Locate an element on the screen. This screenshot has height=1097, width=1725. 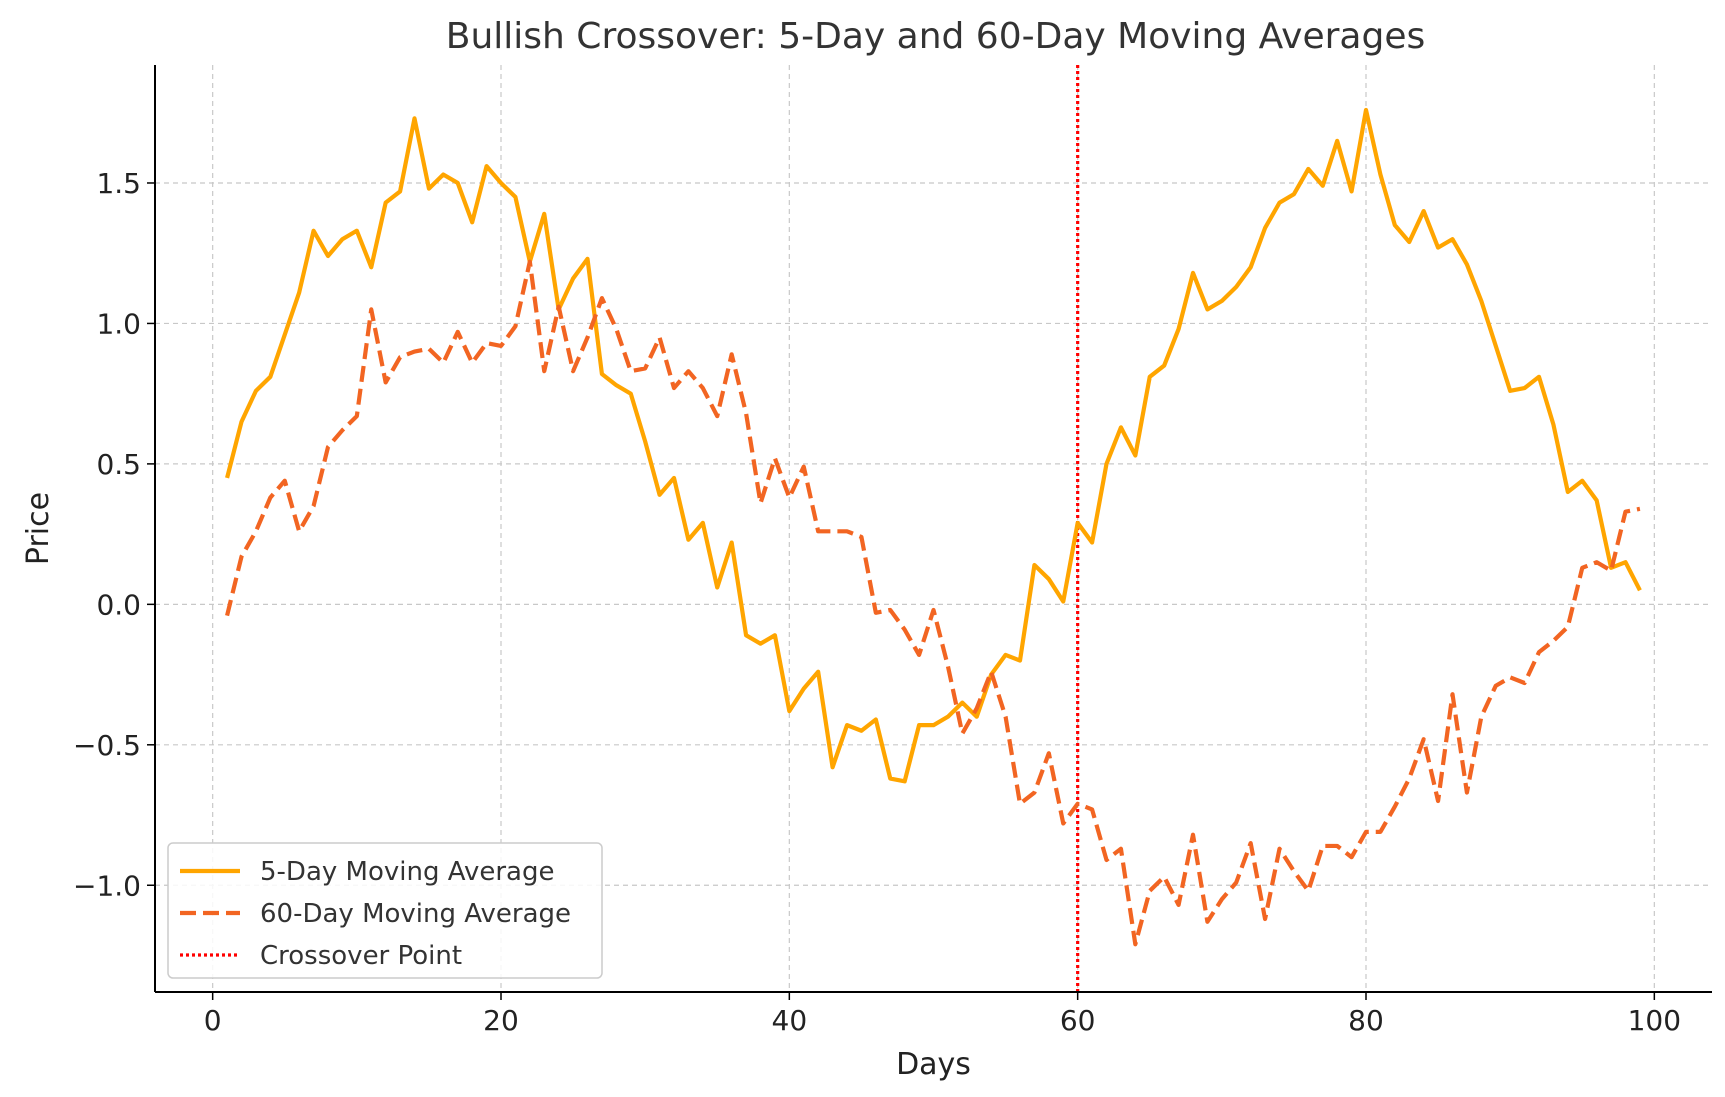
y-tick-label: −0.5 is located at coordinates (107, 745).